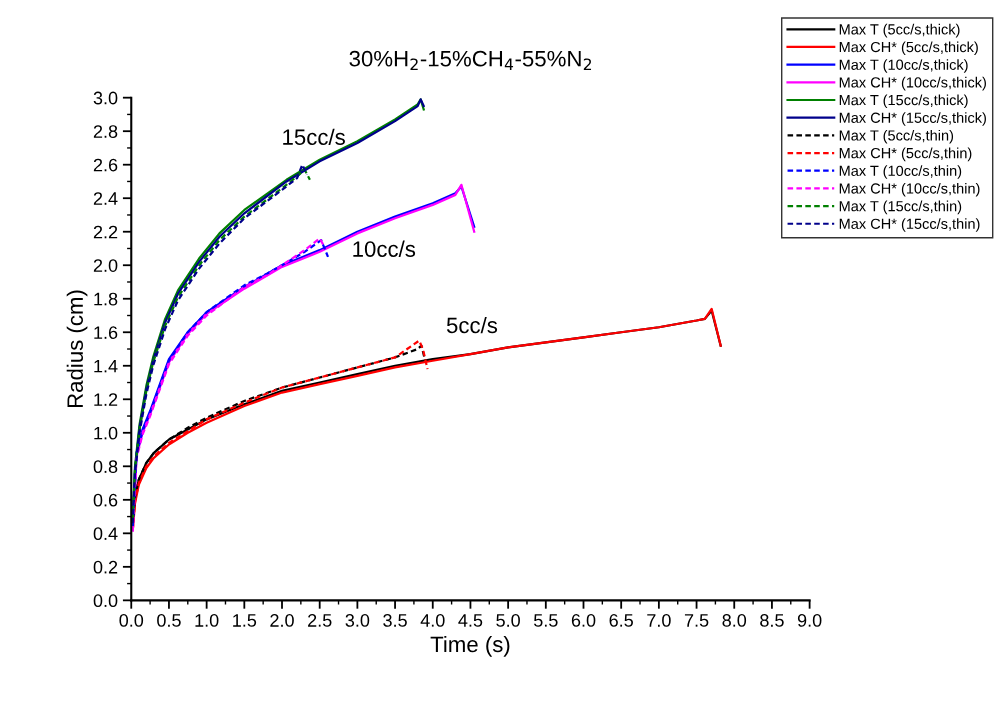  I want to click on x-tick-label: 8.5, so click(772, 620).